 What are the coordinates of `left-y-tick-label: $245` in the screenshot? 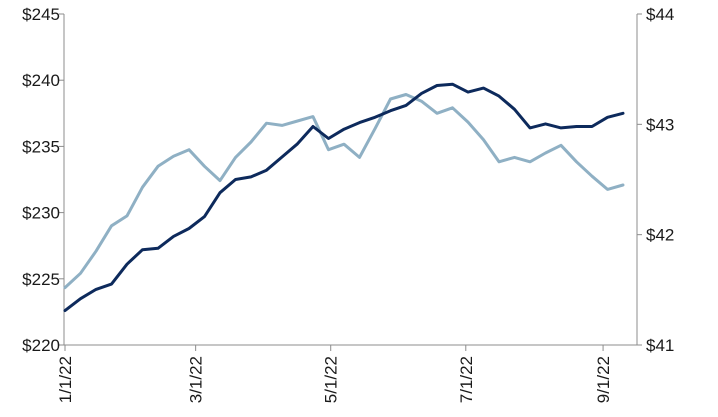 It's located at (41, 14).